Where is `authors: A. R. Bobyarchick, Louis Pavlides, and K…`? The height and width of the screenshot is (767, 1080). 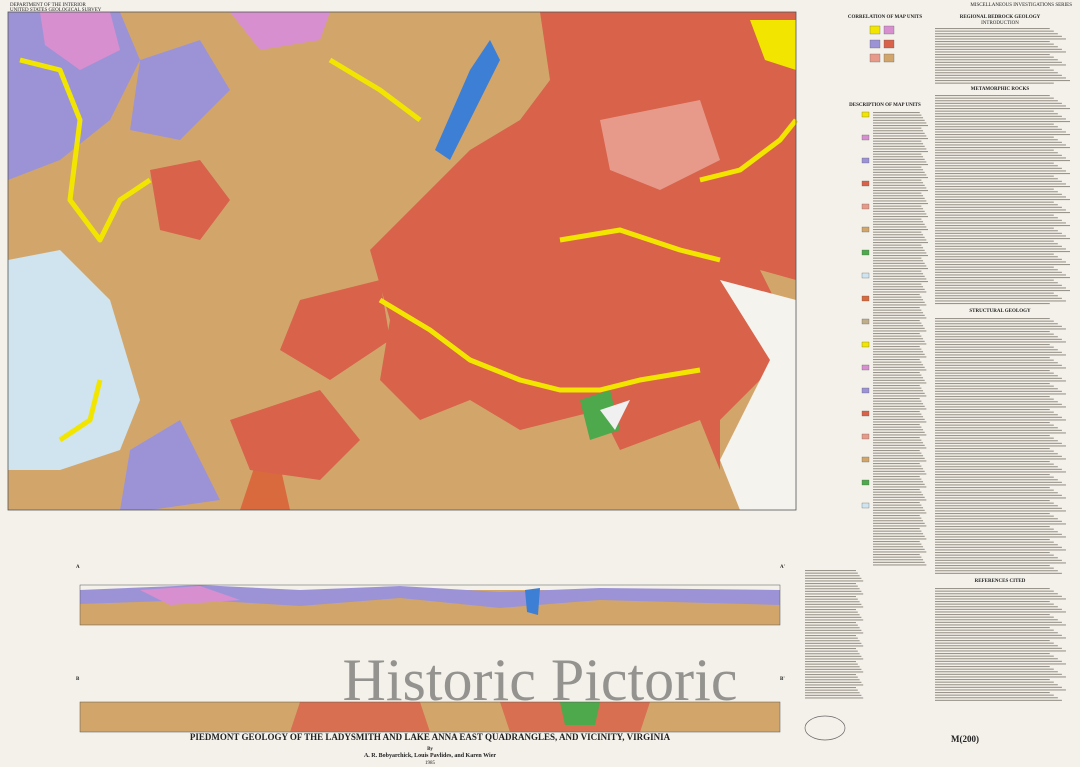
authors: A. R. Bobyarchick, Louis Pavlides, and K… is located at coordinates (430, 756).